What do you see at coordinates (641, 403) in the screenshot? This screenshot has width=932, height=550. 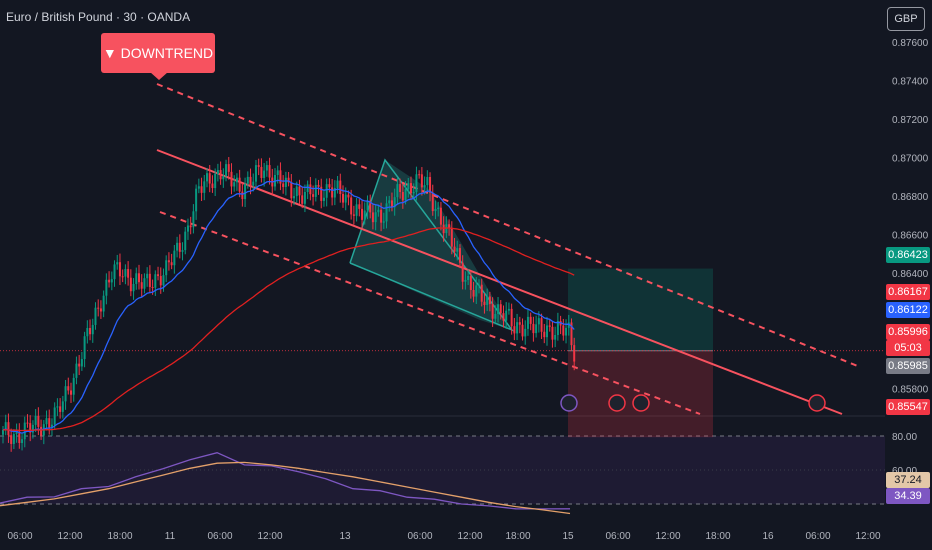 I see `eu-flag-event-icon` at bounding box center [641, 403].